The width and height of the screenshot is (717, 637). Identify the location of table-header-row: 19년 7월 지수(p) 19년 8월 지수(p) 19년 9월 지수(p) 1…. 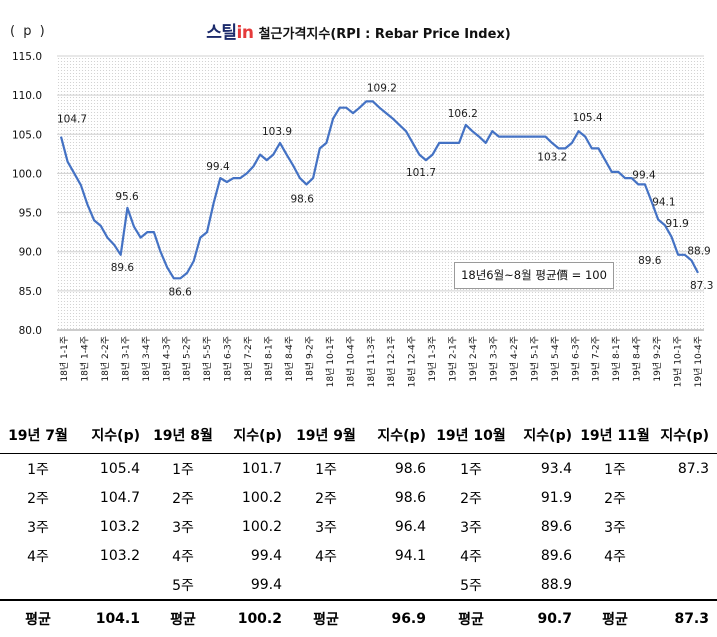
(358, 435).